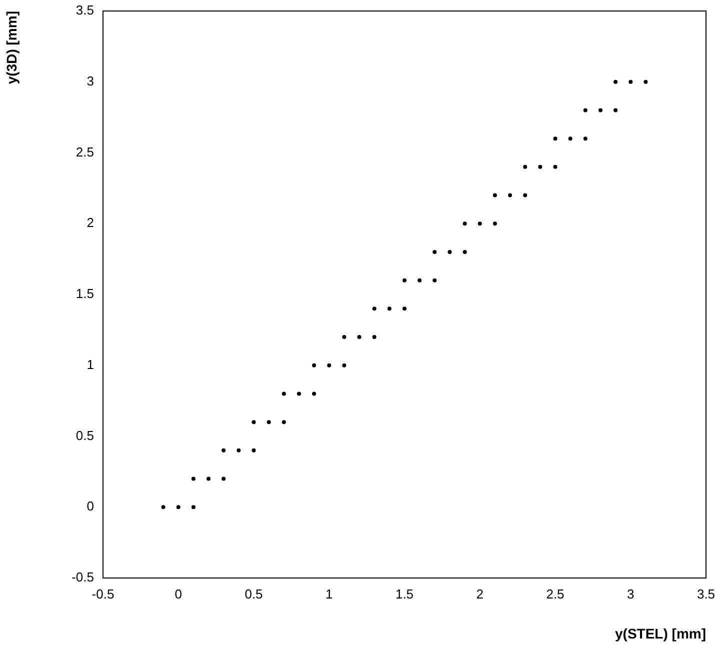  I want to click on x-tick-label: 1.5, so click(404, 594).